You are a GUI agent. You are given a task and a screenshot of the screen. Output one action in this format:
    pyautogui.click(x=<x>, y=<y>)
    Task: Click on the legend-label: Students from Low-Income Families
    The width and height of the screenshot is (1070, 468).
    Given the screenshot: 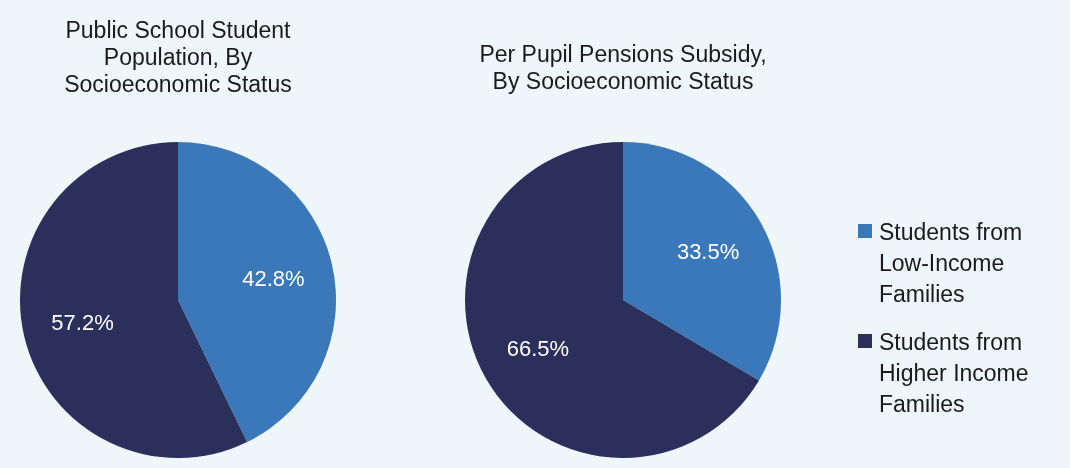 What is the action you would take?
    pyautogui.click(x=951, y=263)
    